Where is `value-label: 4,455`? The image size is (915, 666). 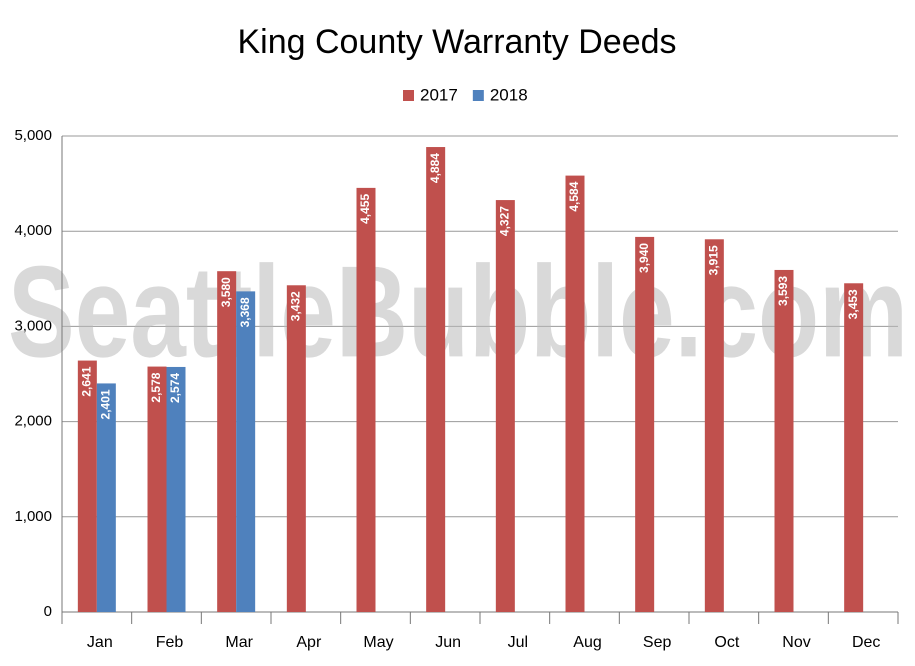
value-label: 4,455 is located at coordinates (365, 209).